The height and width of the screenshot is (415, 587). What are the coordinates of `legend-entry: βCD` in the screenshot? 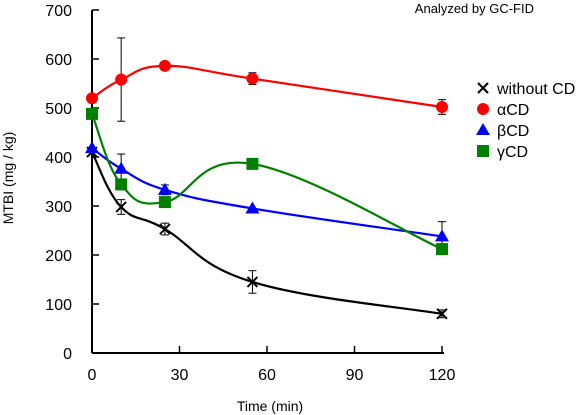 It's located at (502, 131).